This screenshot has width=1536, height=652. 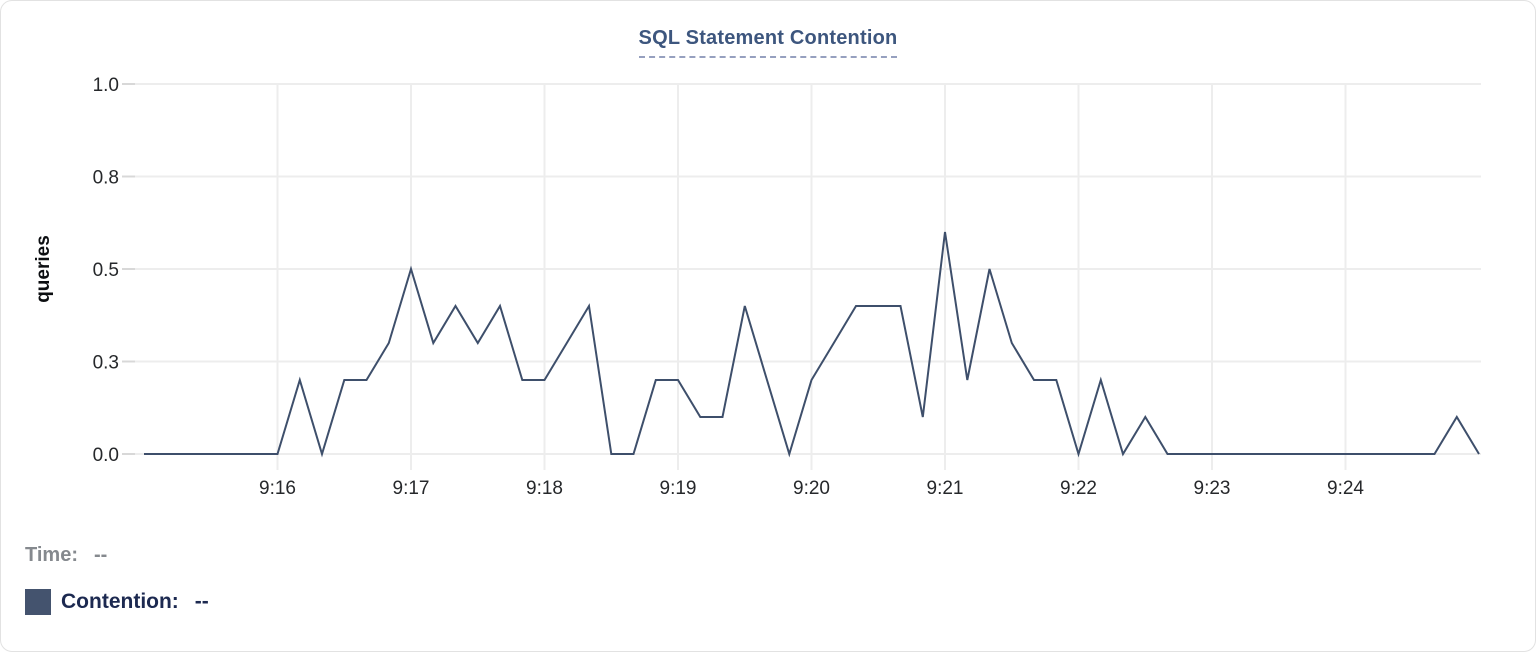 I want to click on y-tick-label: 0.3, so click(x=106, y=363).